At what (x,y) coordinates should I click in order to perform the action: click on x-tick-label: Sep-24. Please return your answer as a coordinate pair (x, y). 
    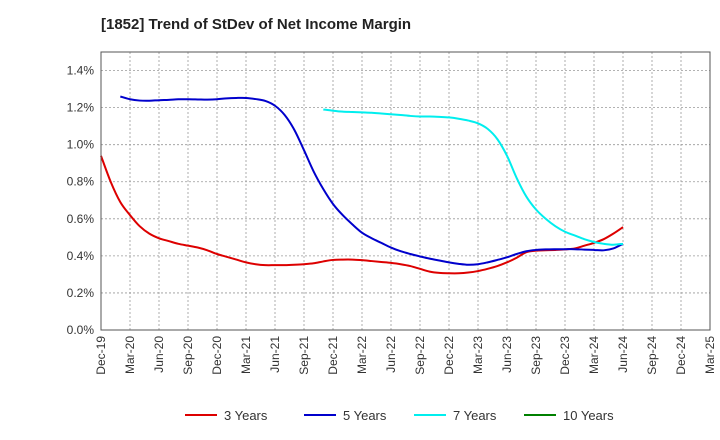
    Looking at the image, I should click on (652, 355).